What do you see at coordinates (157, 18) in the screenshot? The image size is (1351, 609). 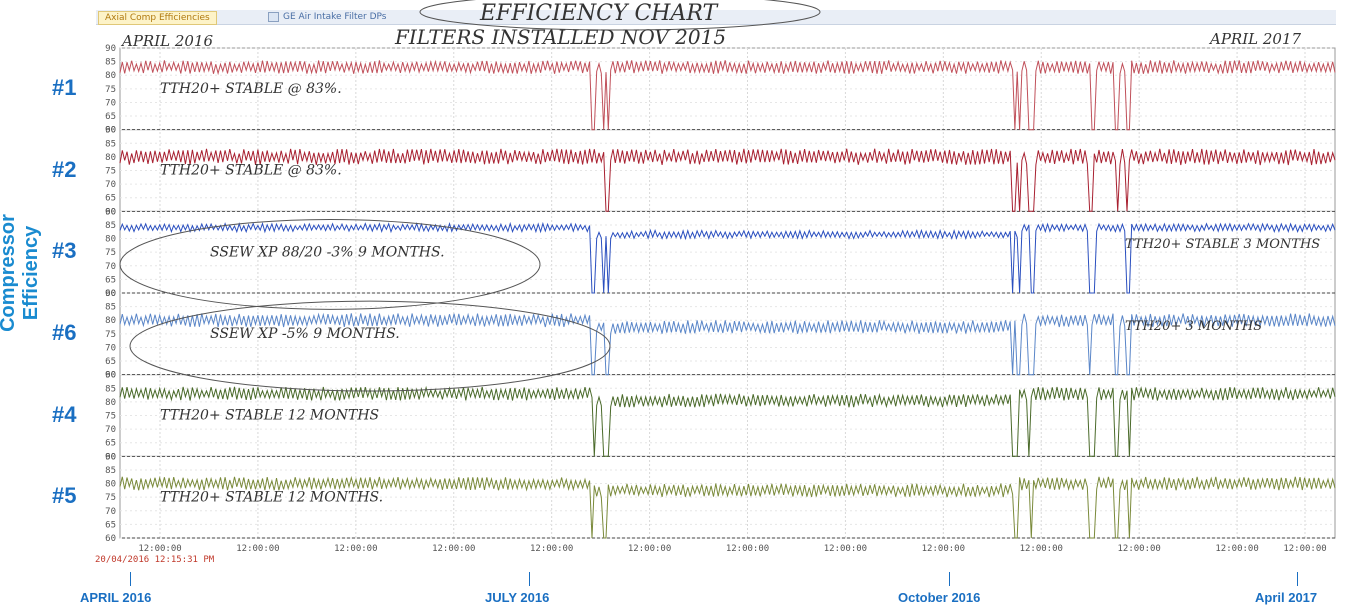 I see `tab-axial-comp-efficiencies: Axial Comp Efficiencies` at bounding box center [157, 18].